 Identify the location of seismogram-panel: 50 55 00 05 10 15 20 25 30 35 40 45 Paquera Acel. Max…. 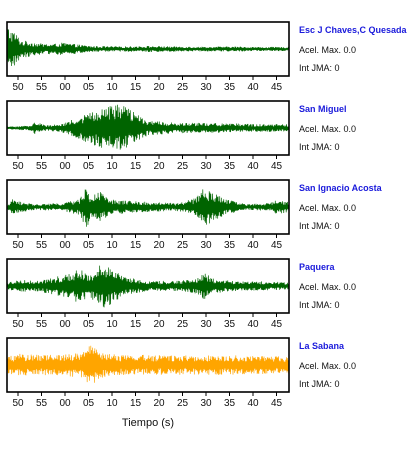
(181, 294).